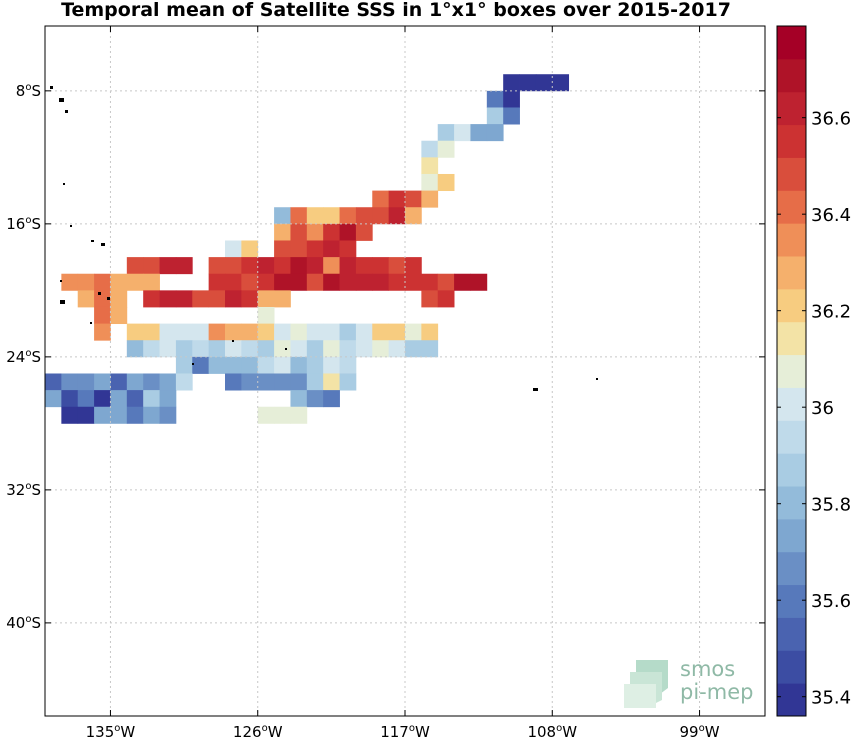 This screenshot has width=854, height=740. What do you see at coordinates (552, 731) in the screenshot?
I see `tick-label: 108oW` at bounding box center [552, 731].